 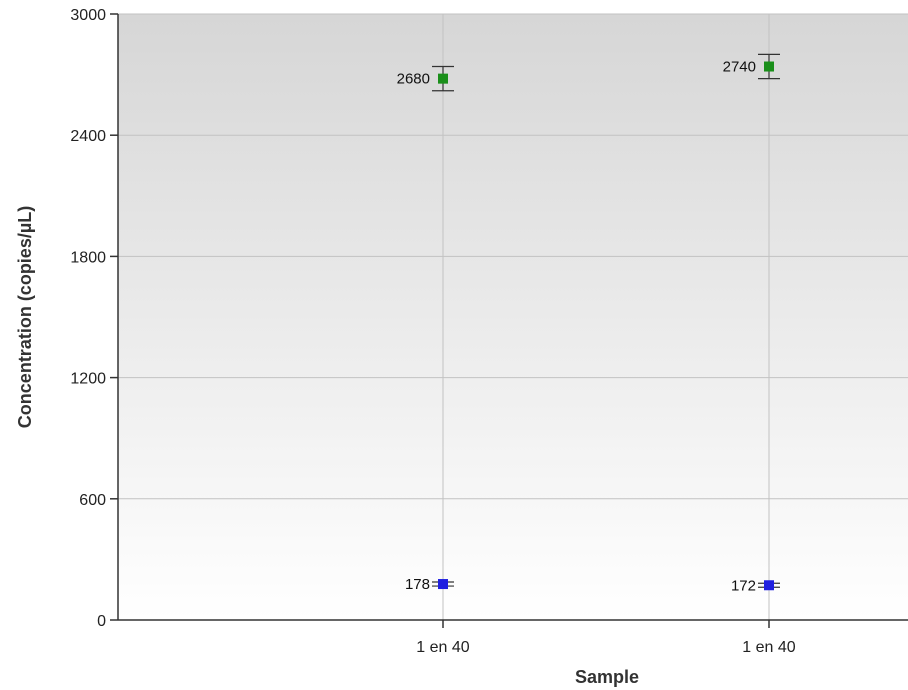 What do you see at coordinates (739, 67) in the screenshot?
I see `data-label: 2740` at bounding box center [739, 67].